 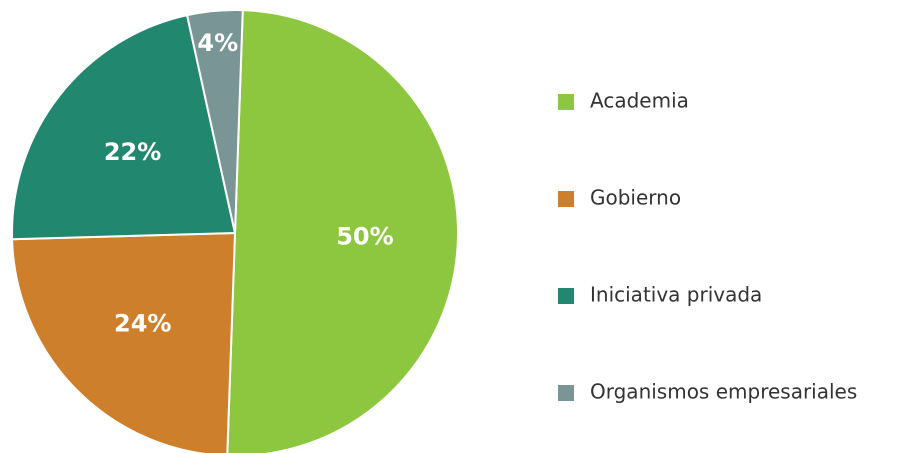 I want to click on data-label: 22%, so click(x=132, y=152).